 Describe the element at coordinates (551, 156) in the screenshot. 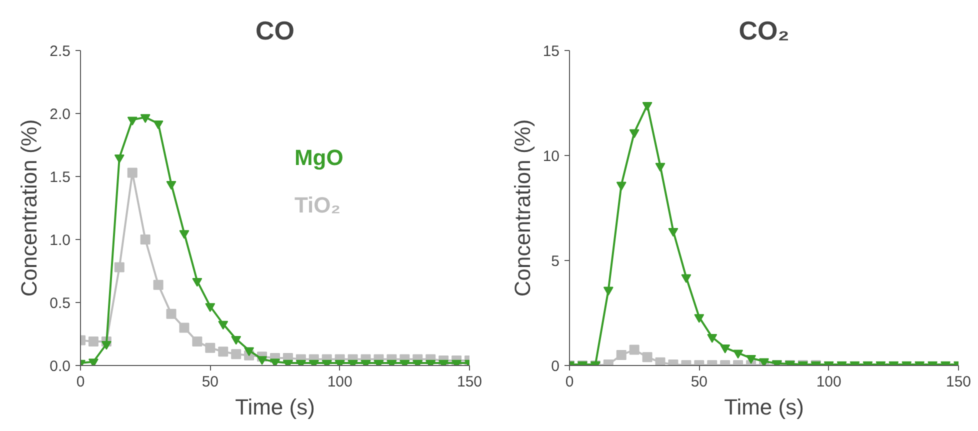

I see `y-tick-label: 10` at that location.